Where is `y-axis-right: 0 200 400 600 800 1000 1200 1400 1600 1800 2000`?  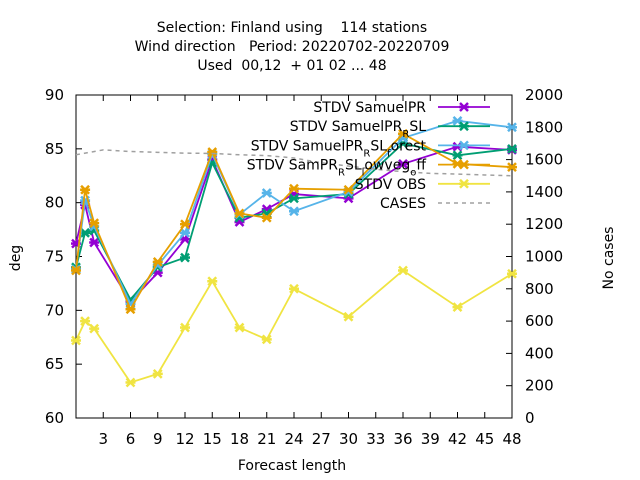 y-axis-right: 0 200 400 600 800 1000 1200 1400 1600 1800 2000 is located at coordinates (534, 256).